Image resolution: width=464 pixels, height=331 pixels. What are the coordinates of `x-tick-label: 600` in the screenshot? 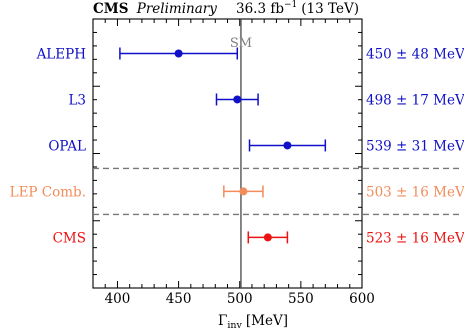 It's located at (362, 299).